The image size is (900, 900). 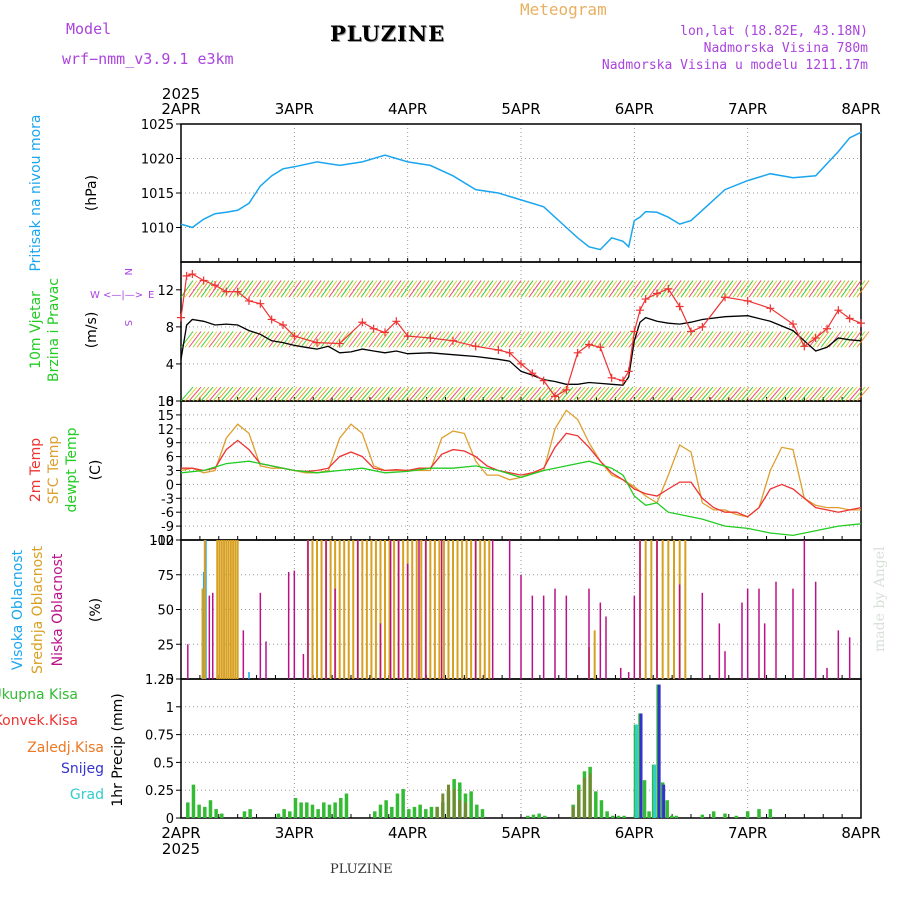 I want to click on pressure-line, so click(x=521, y=191).